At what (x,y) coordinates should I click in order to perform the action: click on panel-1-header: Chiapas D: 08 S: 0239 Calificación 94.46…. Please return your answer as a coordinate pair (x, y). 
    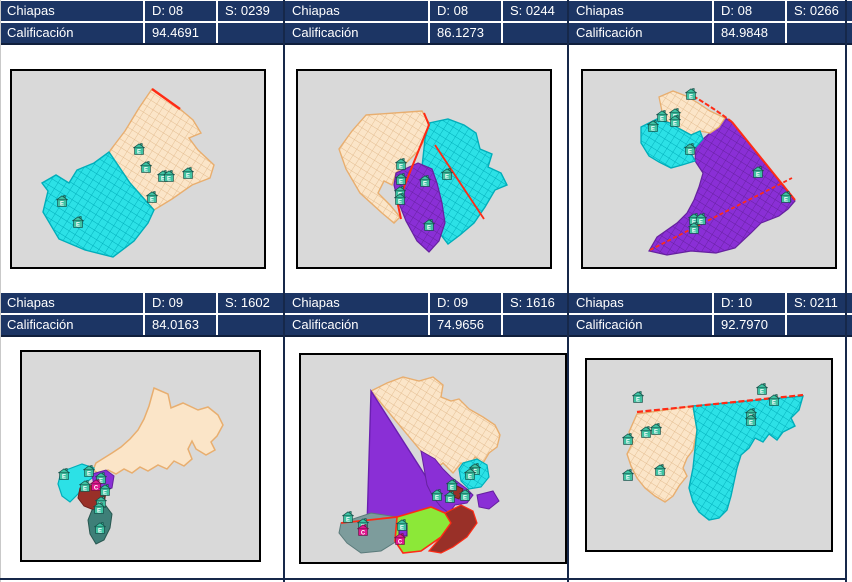
    Looking at the image, I should click on (141, 22).